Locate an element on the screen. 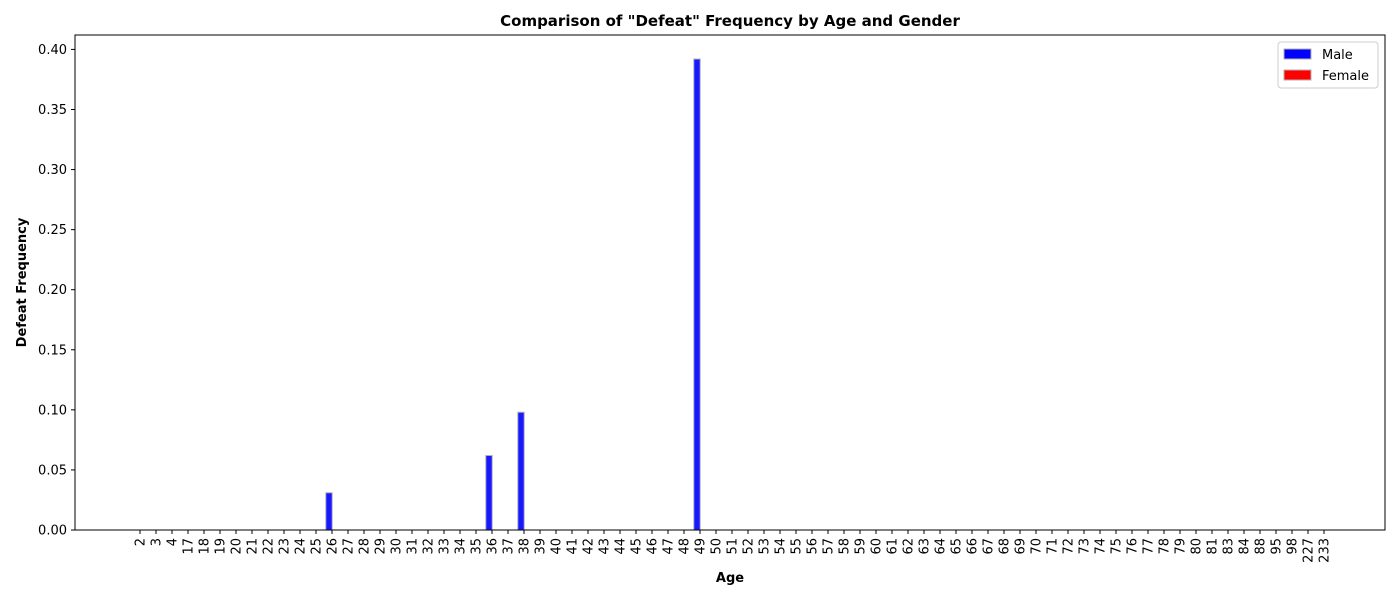 This screenshot has height=600, width=1400. x-tick-label: 98 is located at coordinates (1293, 546).